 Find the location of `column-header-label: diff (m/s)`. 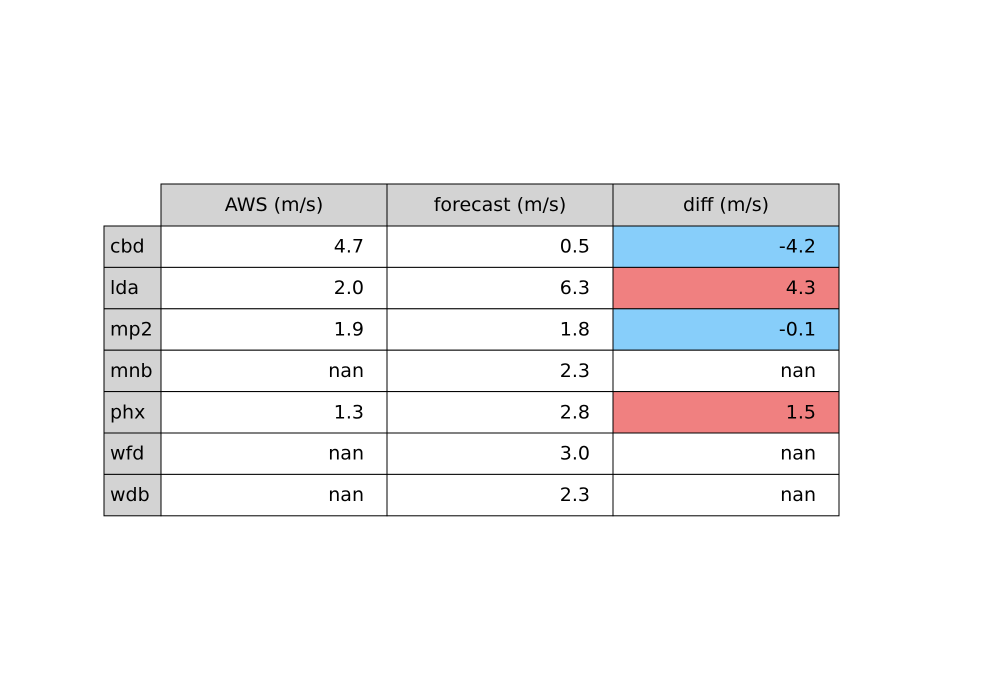

column-header-label: diff (m/s) is located at coordinates (726, 205).